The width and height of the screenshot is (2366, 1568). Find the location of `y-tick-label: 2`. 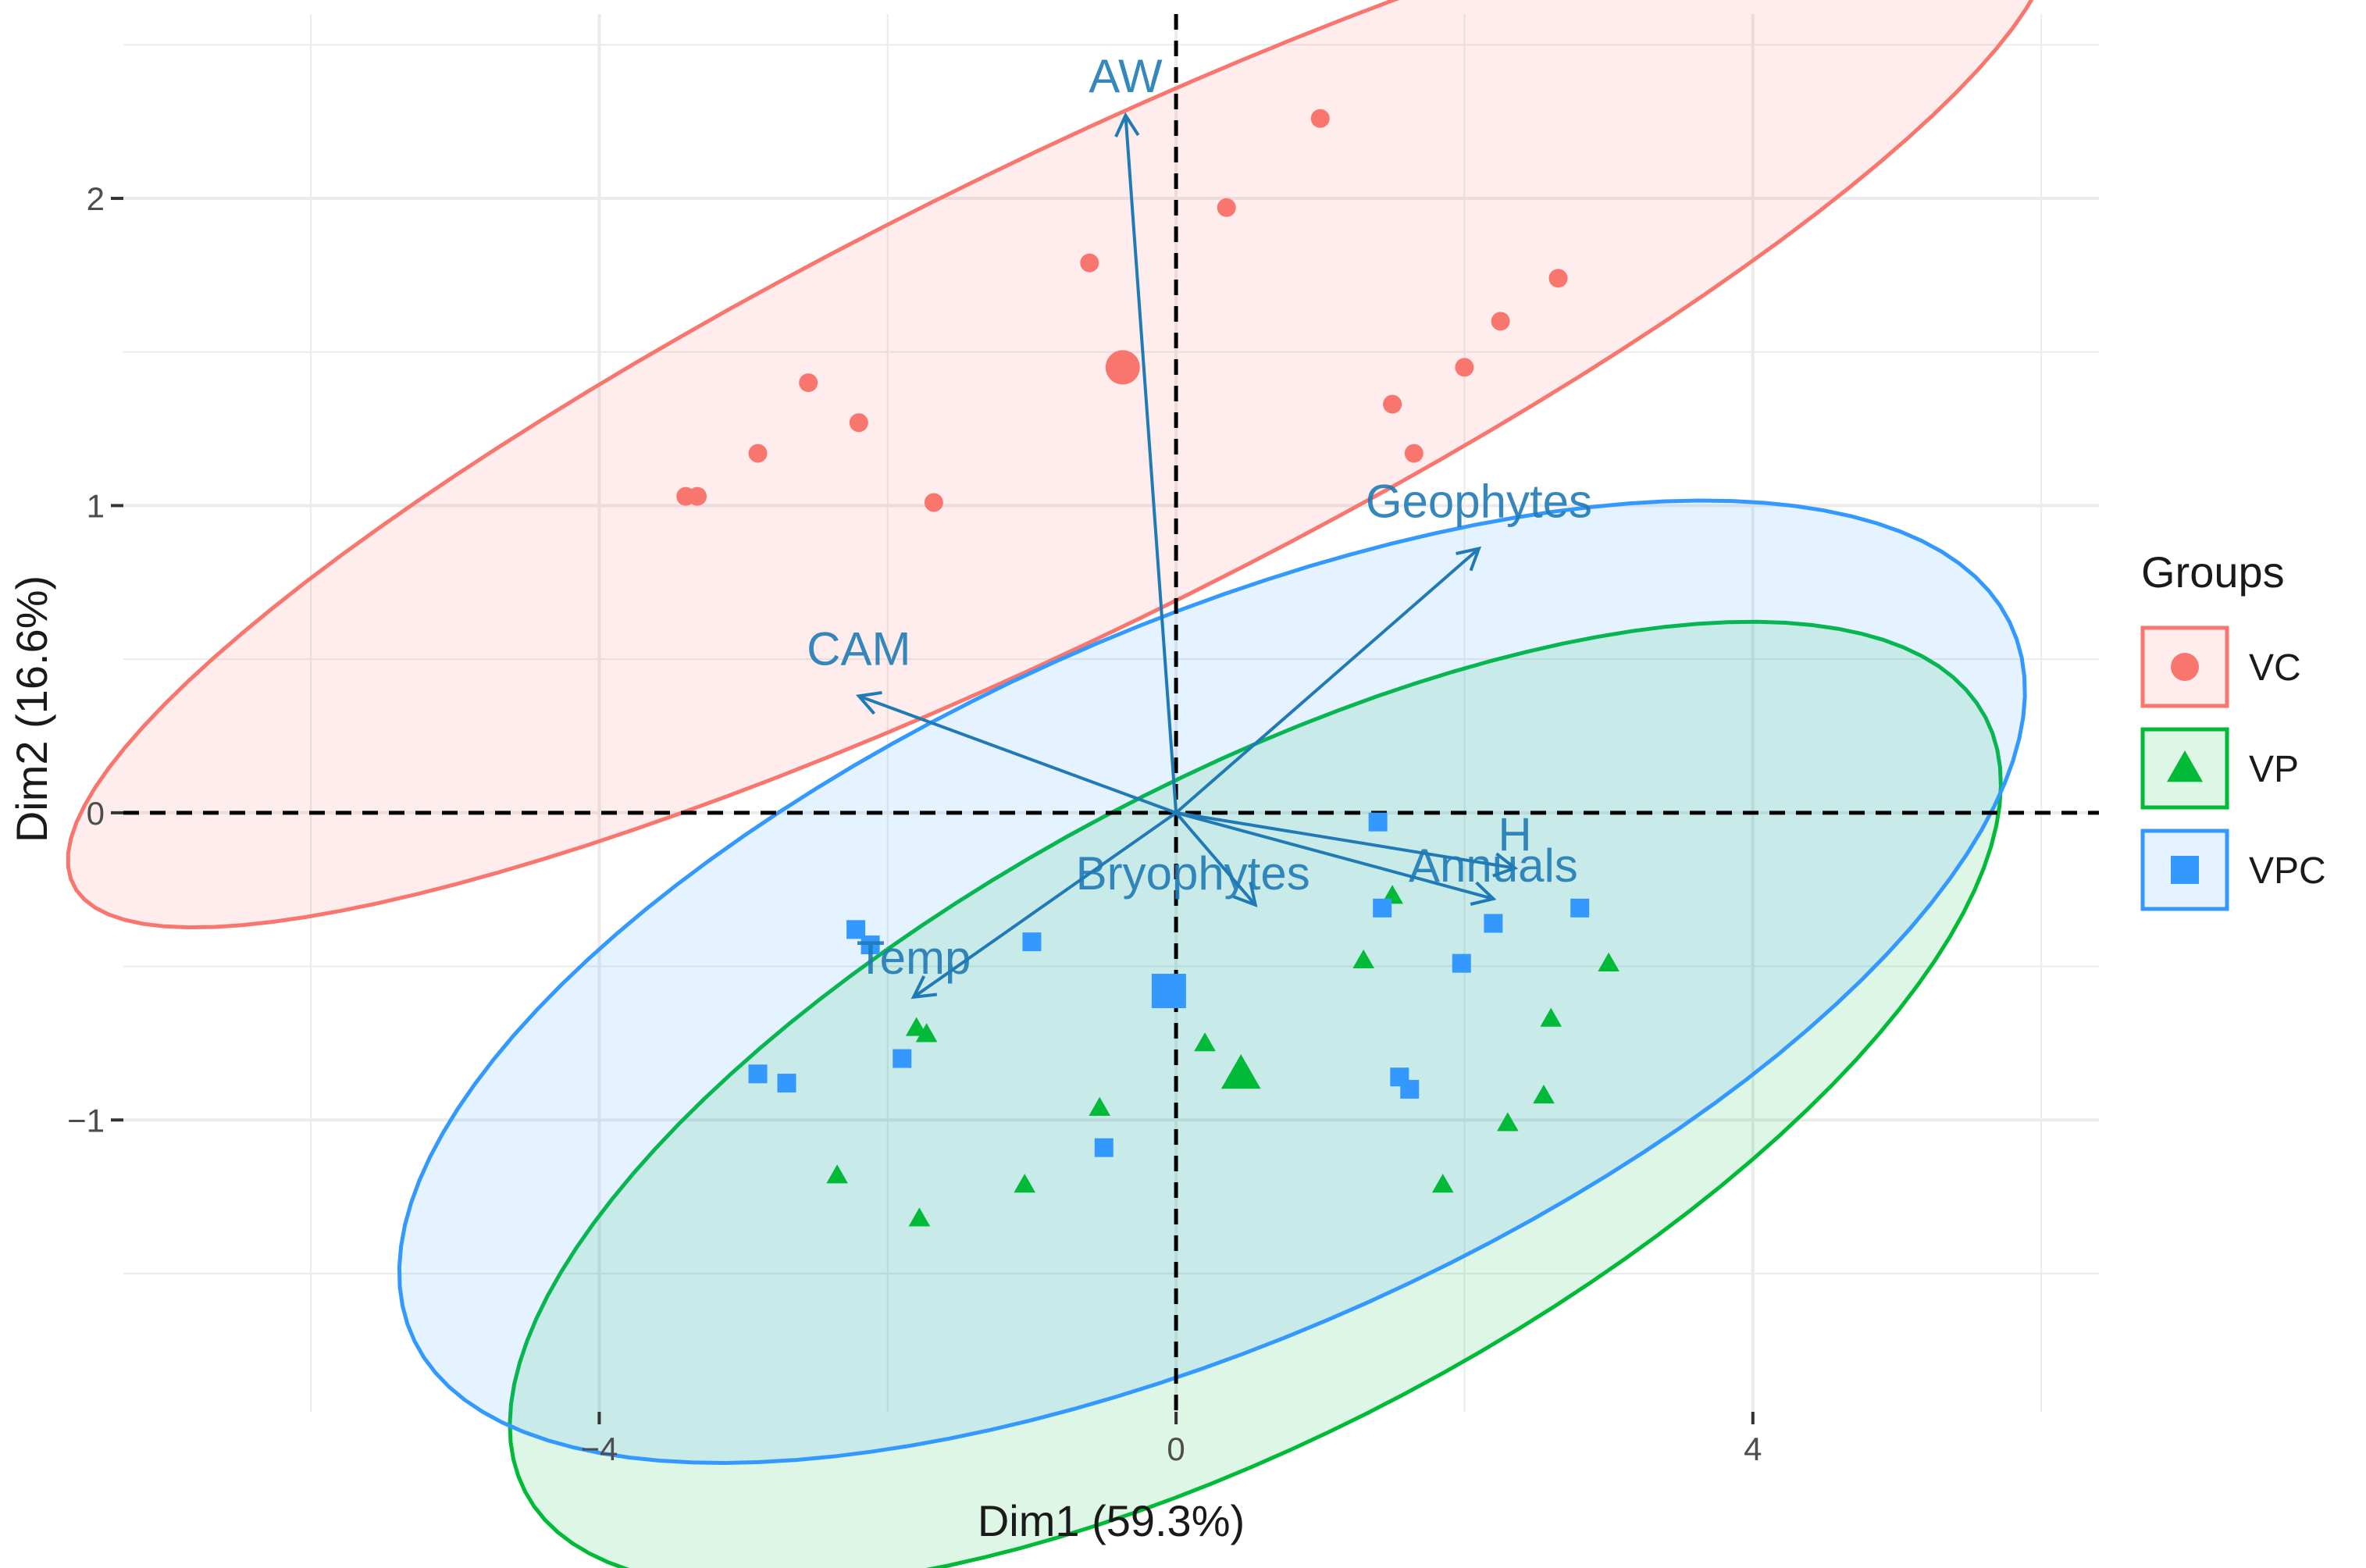

y-tick-label: 2 is located at coordinates (96, 198).